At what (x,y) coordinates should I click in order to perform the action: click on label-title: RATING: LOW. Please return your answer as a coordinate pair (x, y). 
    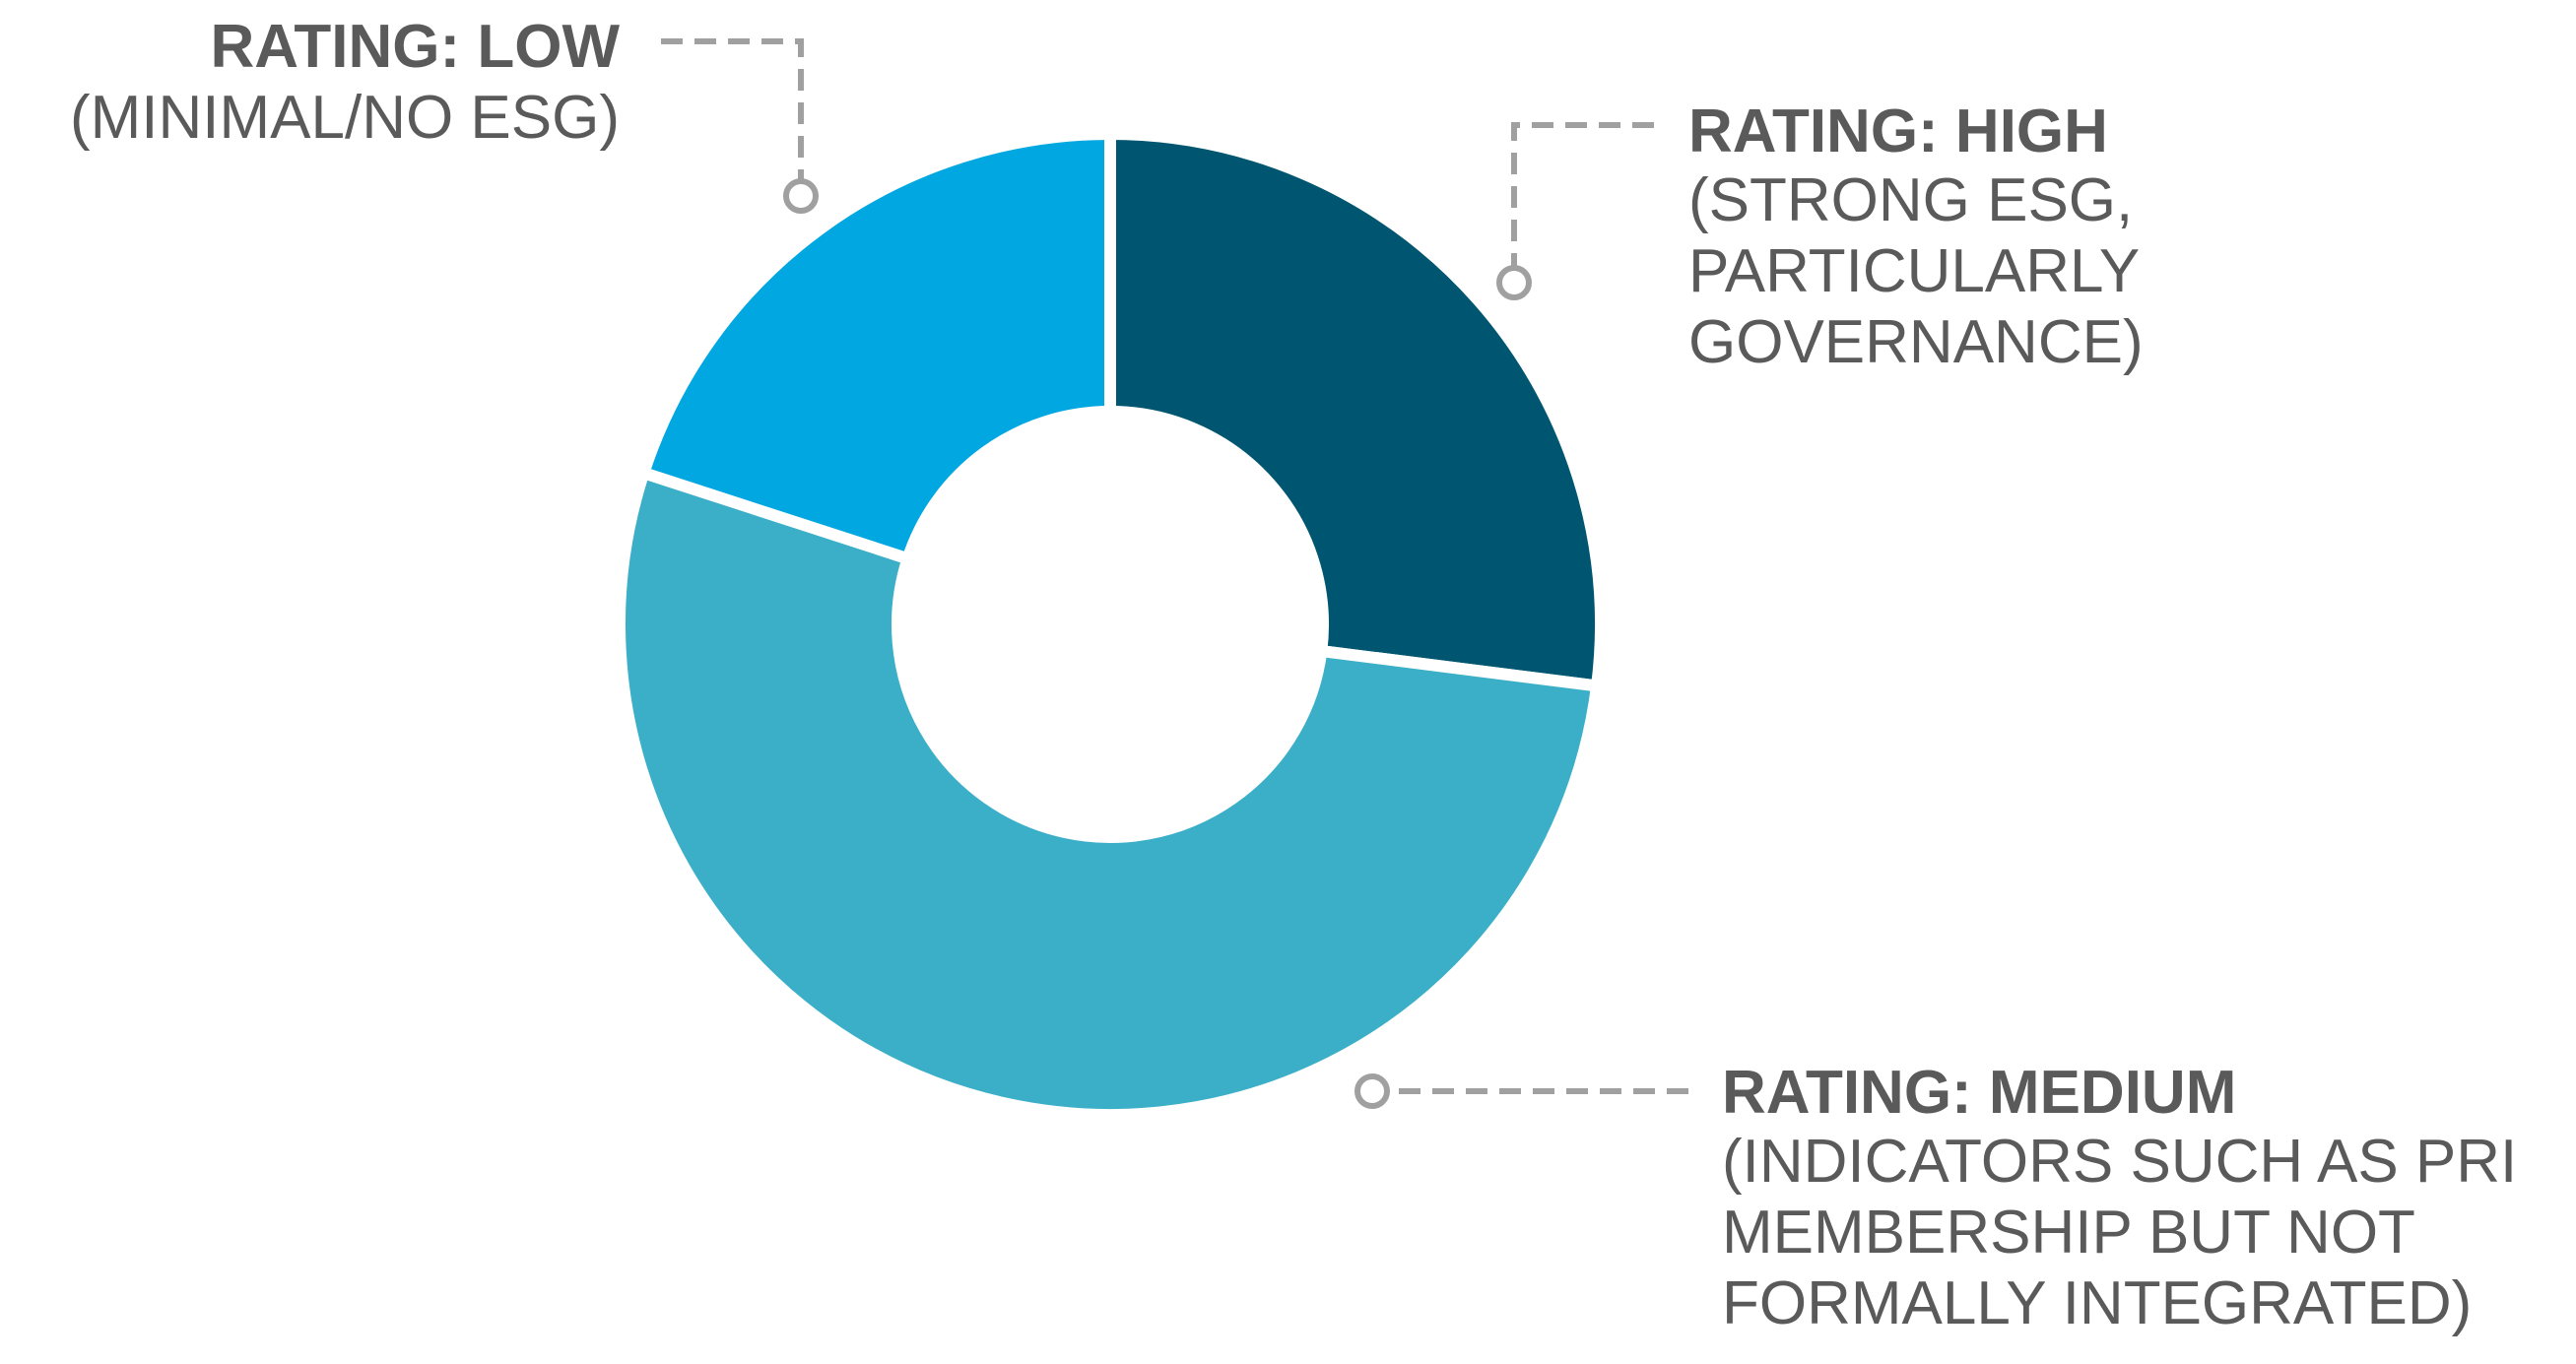
    Looking at the image, I should click on (415, 47).